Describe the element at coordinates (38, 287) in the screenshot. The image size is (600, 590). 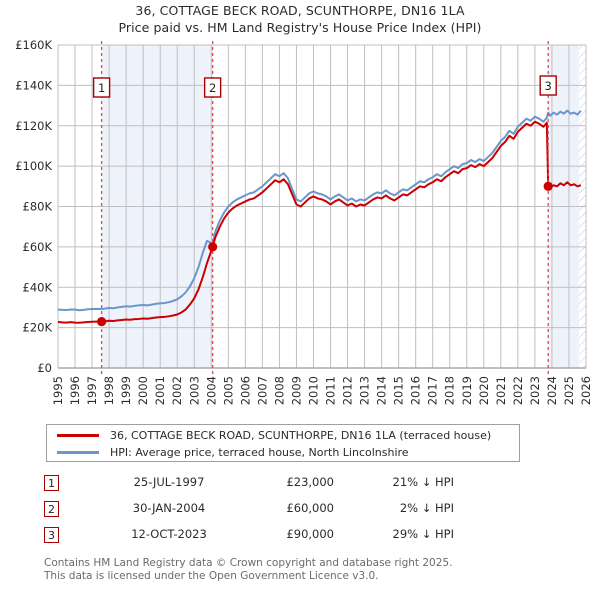
I see `svg-text: £40K` at that location.